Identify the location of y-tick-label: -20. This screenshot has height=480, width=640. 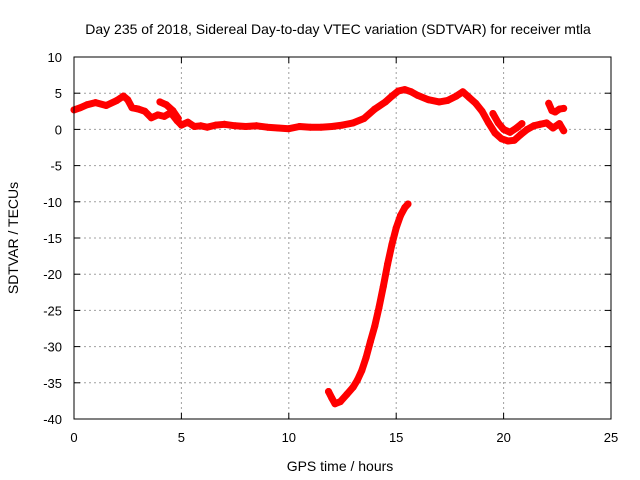
(52, 274).